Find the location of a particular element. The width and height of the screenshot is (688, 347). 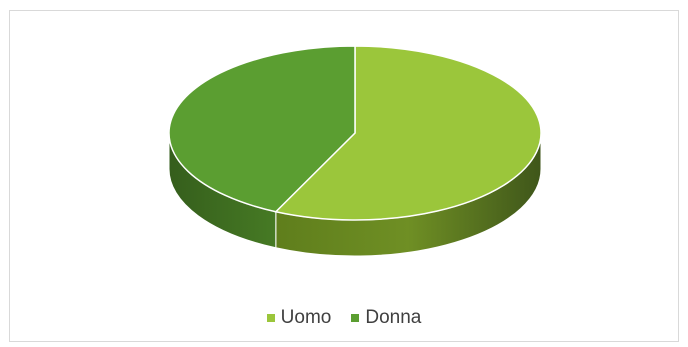

legend-swatch-donna is located at coordinates (355, 318).